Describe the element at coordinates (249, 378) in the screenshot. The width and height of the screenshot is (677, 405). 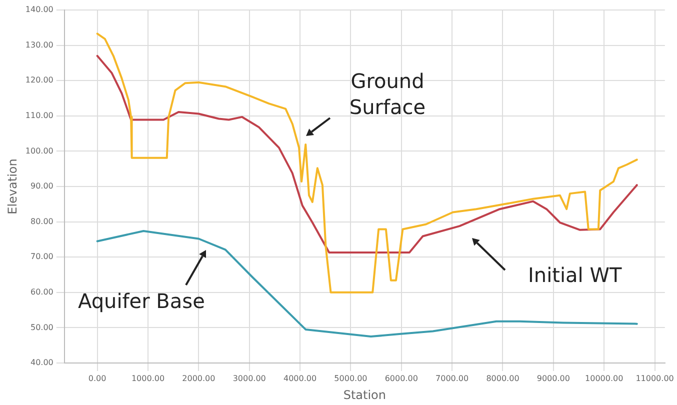
I see `x-tick-label: 3000.00` at that location.